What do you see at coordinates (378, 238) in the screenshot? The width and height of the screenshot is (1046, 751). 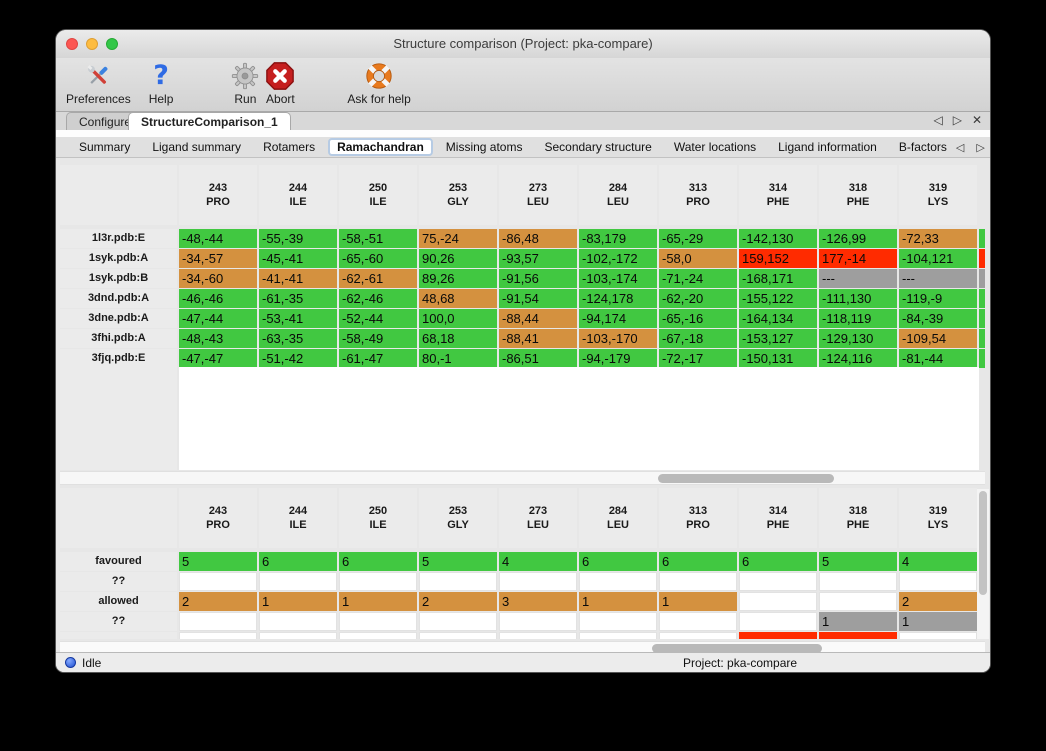 I see `table-cell: -58,-51` at bounding box center [378, 238].